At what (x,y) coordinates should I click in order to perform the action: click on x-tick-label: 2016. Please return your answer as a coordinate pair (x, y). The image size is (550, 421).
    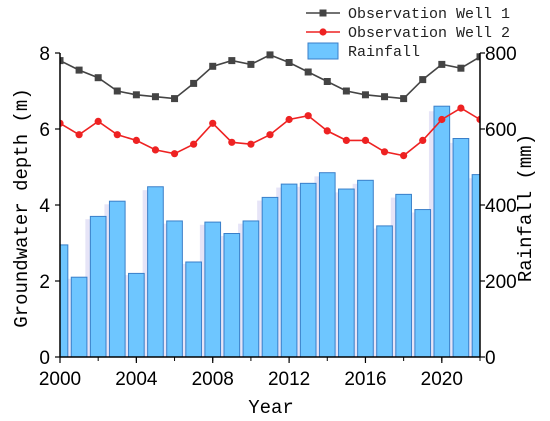
    Looking at the image, I should click on (365, 379).